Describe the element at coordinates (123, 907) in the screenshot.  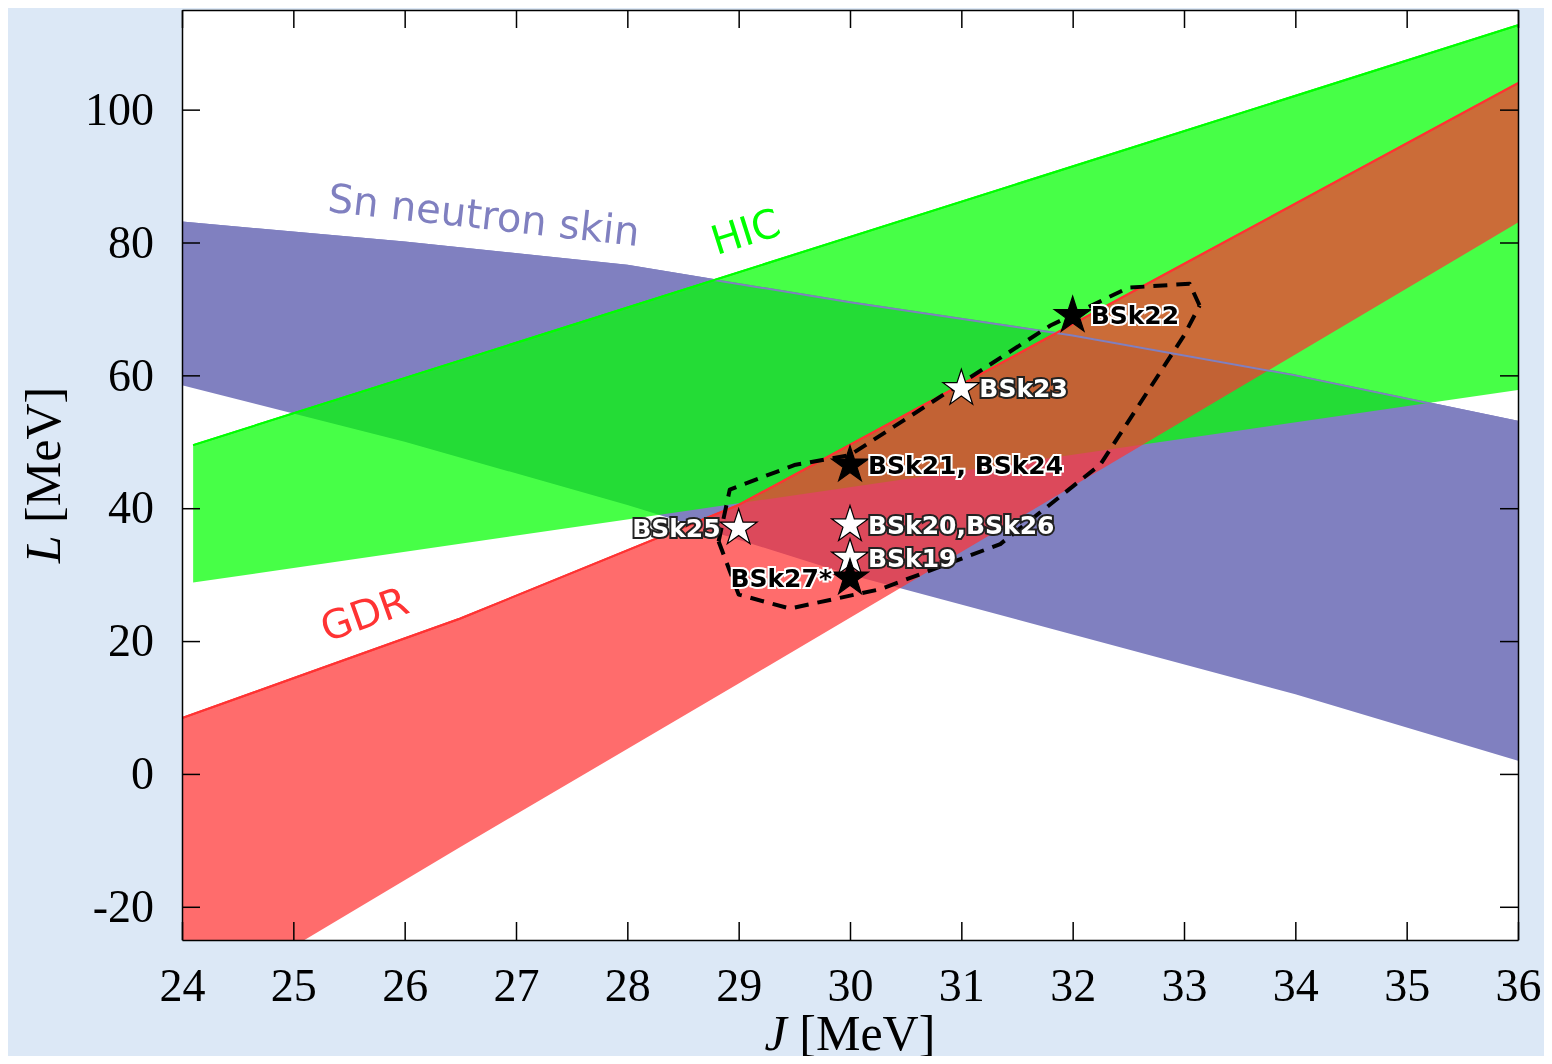
I see `y-tick-label: -20` at that location.